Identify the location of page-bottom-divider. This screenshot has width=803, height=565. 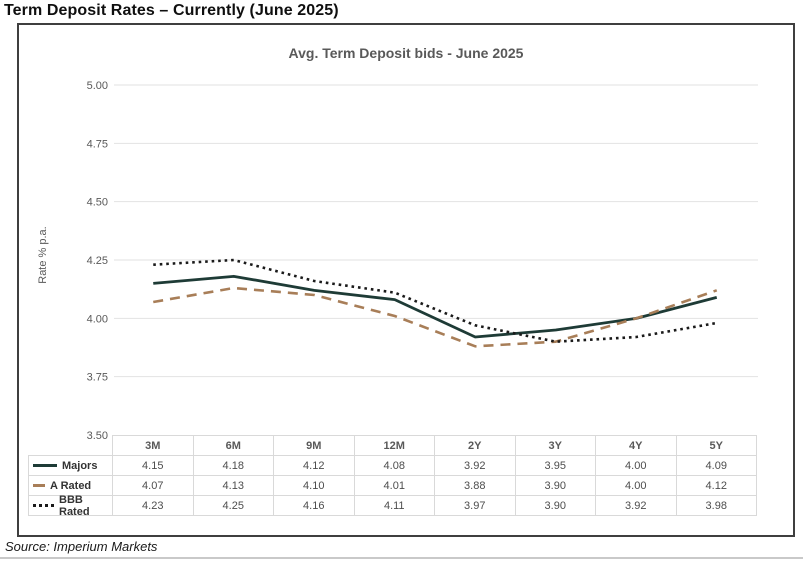
(401, 558).